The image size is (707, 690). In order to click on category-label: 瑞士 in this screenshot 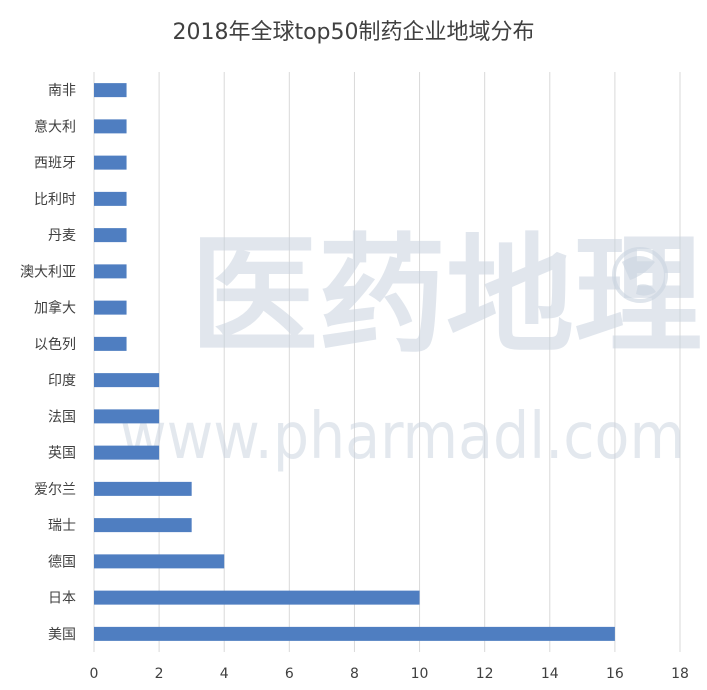, I will do `click(62, 526)`.